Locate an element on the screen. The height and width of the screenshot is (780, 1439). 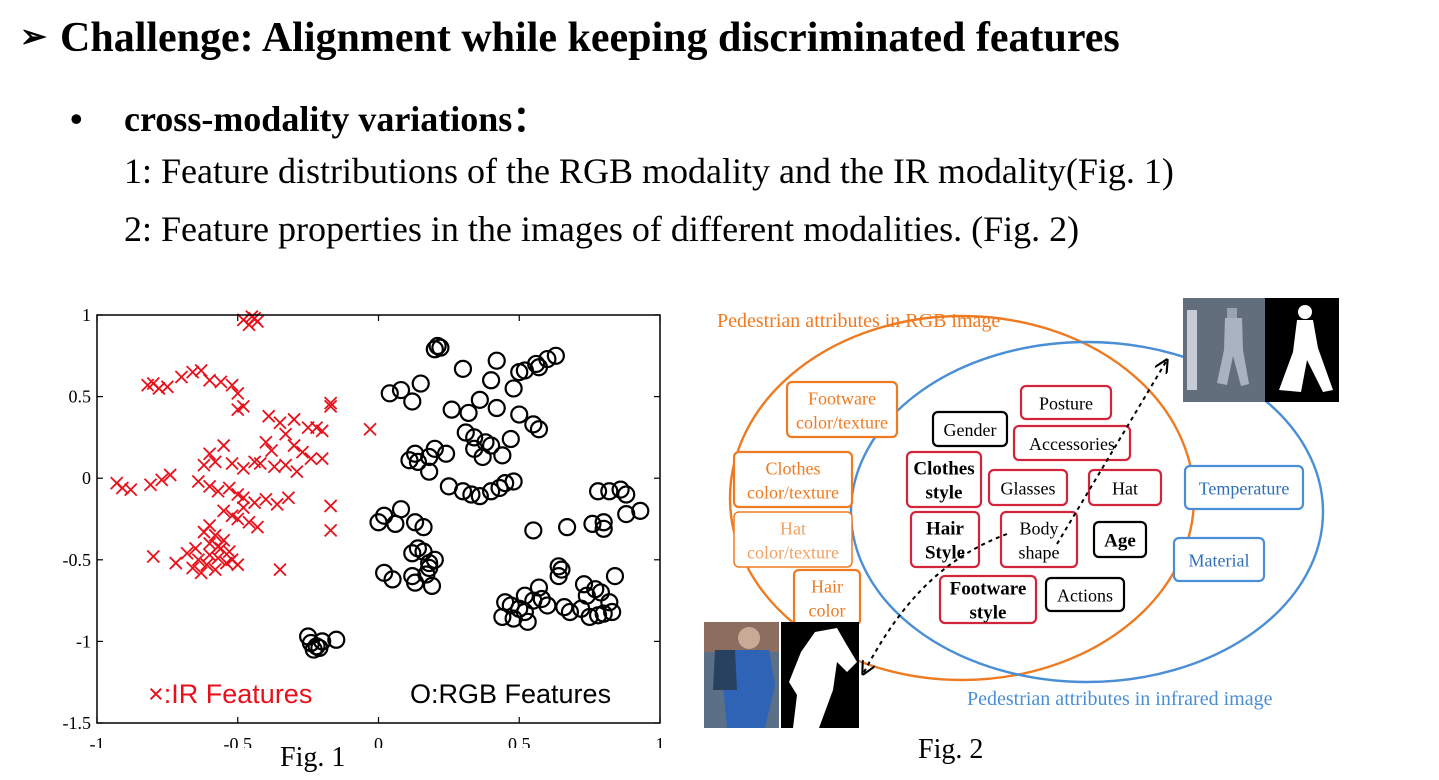
attribute-box: Posture is located at coordinates (1066, 402).